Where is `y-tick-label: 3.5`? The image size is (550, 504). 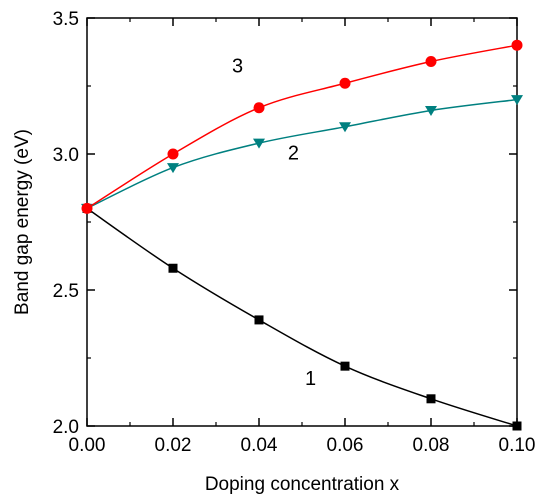
y-tick-label: 3.5 is located at coordinates (66, 19).